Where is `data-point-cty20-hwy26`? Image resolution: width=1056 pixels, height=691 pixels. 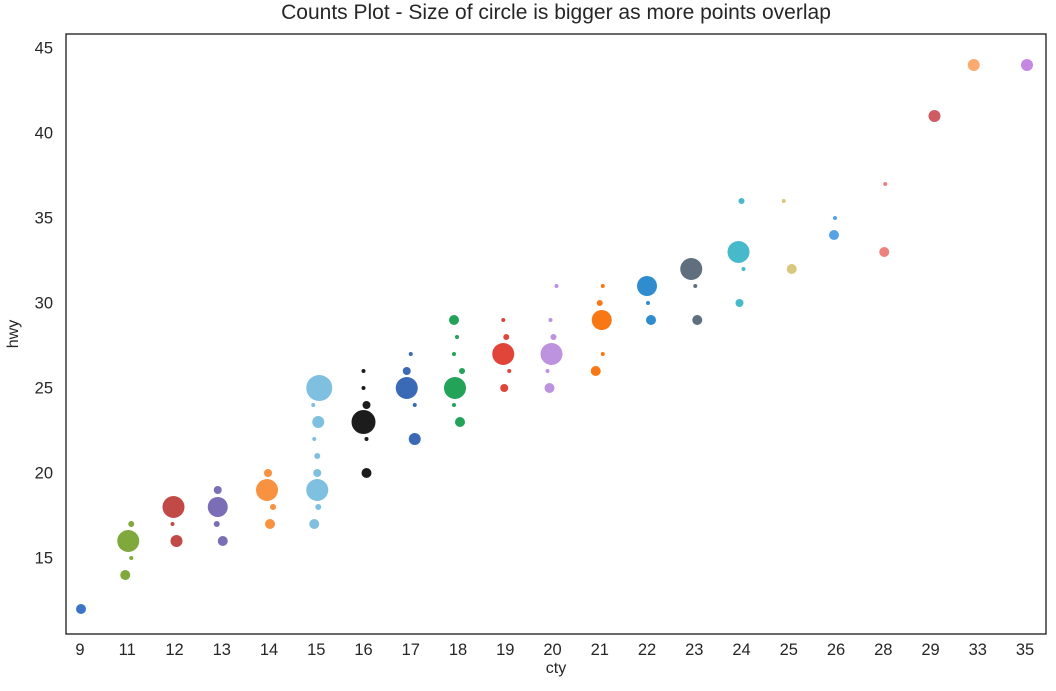
data-point-cty20-hwy26 is located at coordinates (547, 371).